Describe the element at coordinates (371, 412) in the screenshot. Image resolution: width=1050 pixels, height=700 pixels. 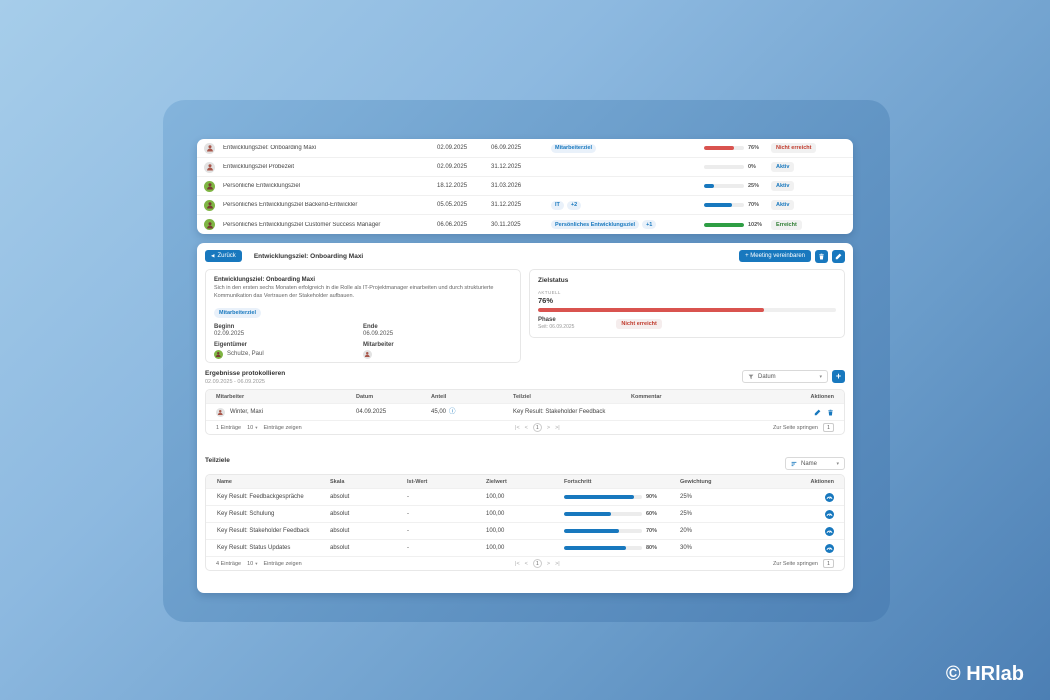
I see `result-date: 04.09.2025` at that location.